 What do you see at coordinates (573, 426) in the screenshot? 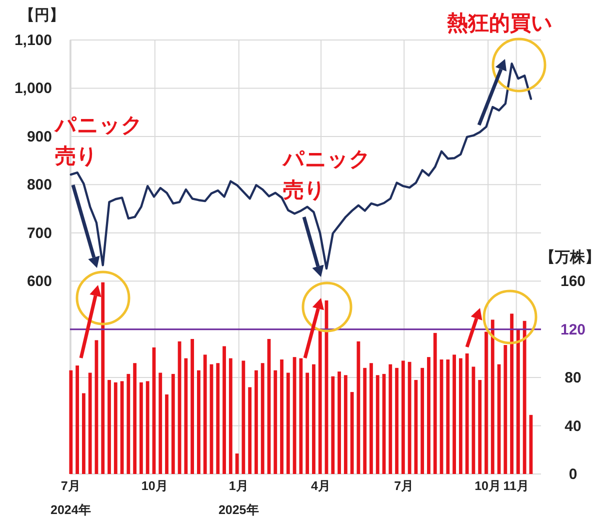
I see `y2-tick-label: 40` at bounding box center [573, 426].